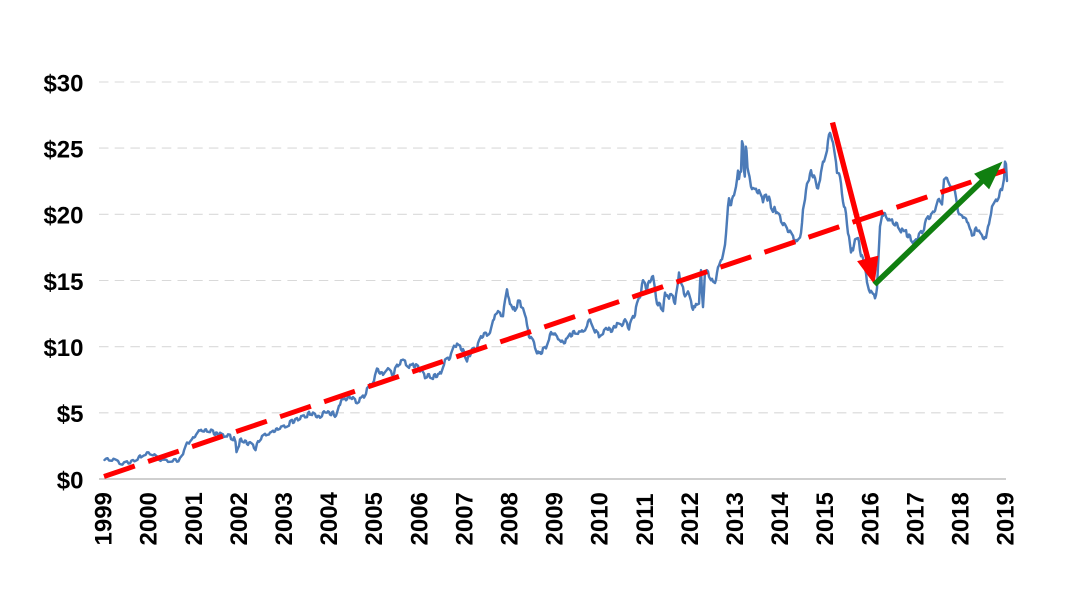  Describe the element at coordinates (915, 518) in the screenshot. I see `svg-text: 2017` at that location.